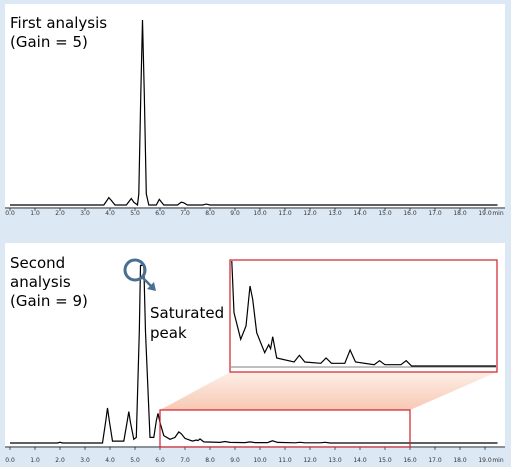  What do you see at coordinates (285, 428) in the screenshot?
I see `zoom-region` at bounding box center [285, 428].